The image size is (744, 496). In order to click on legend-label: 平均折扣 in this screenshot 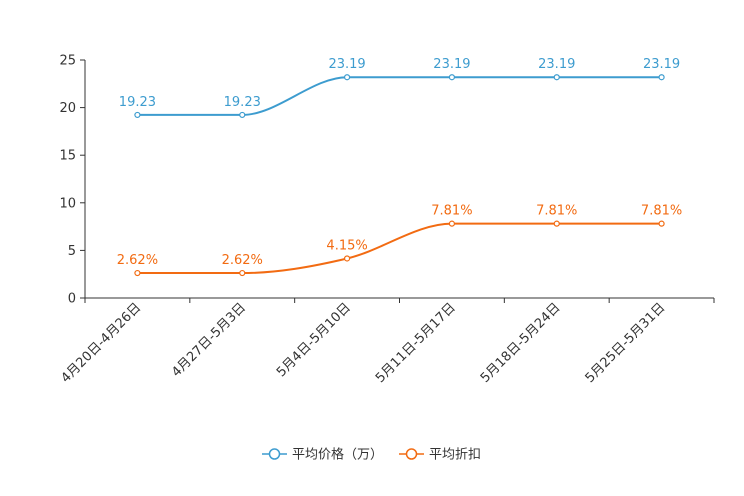, I will do `click(455, 455)`.